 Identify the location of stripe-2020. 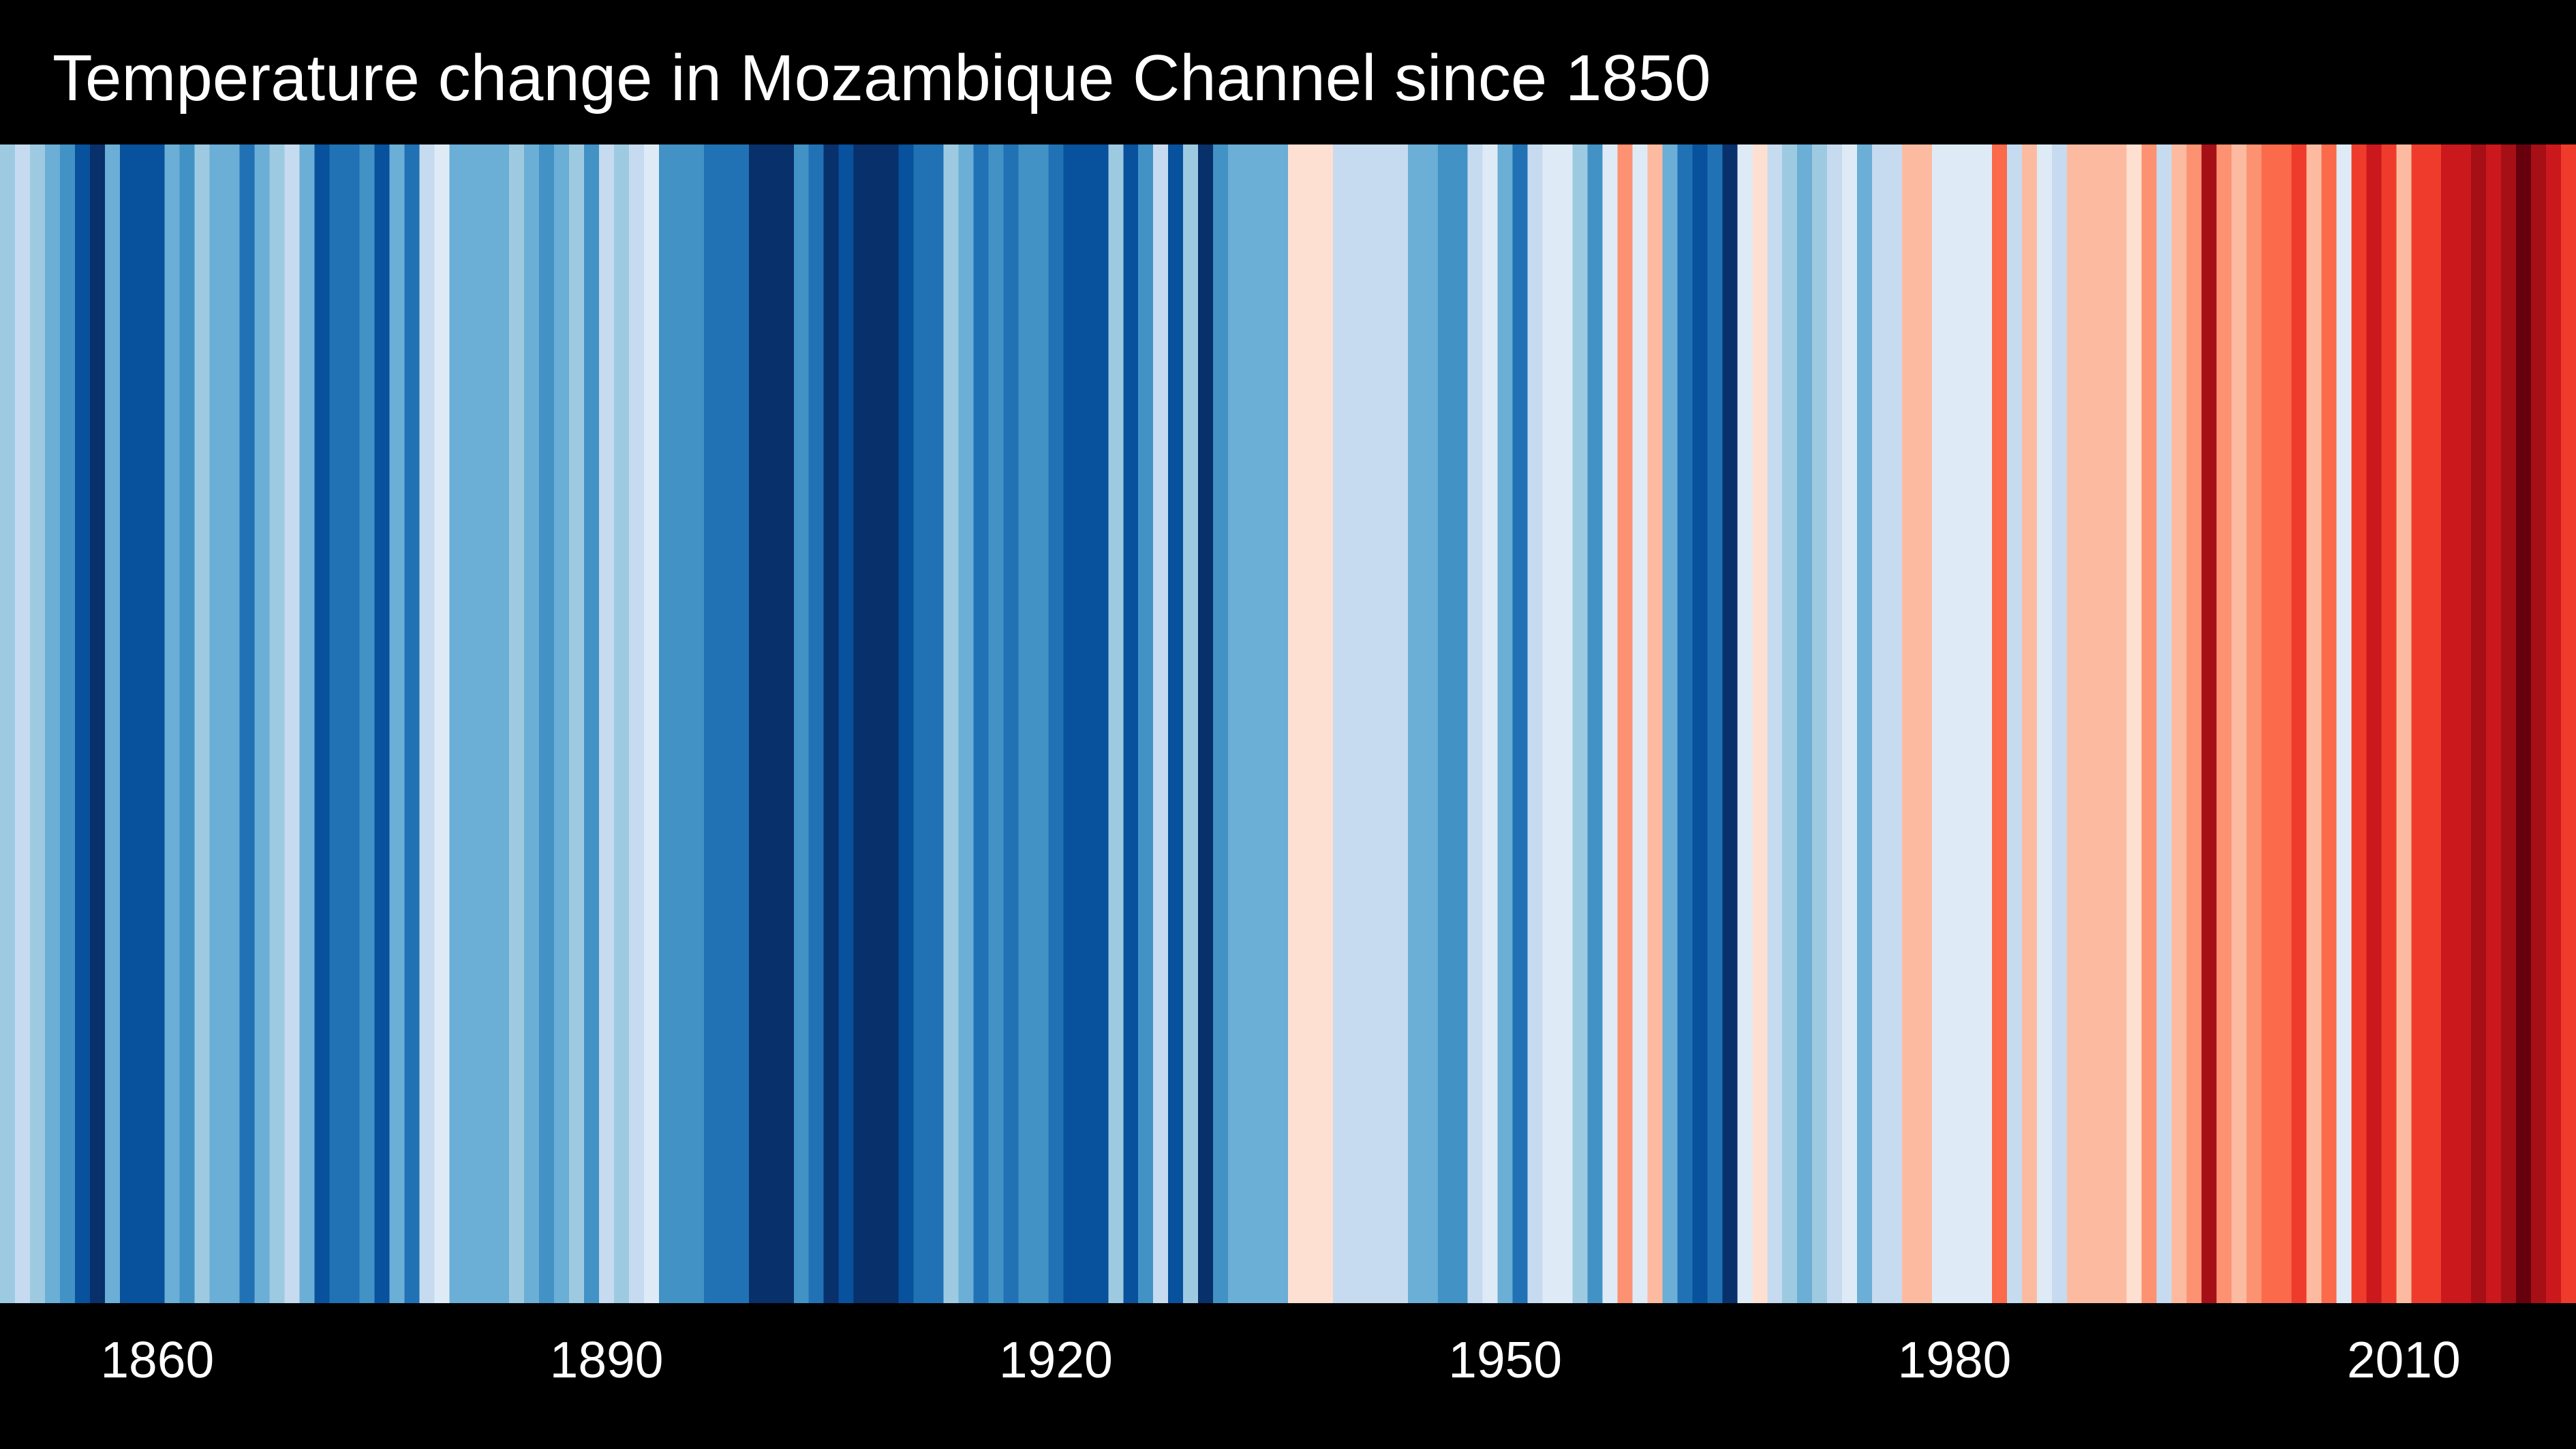
(2554, 723).